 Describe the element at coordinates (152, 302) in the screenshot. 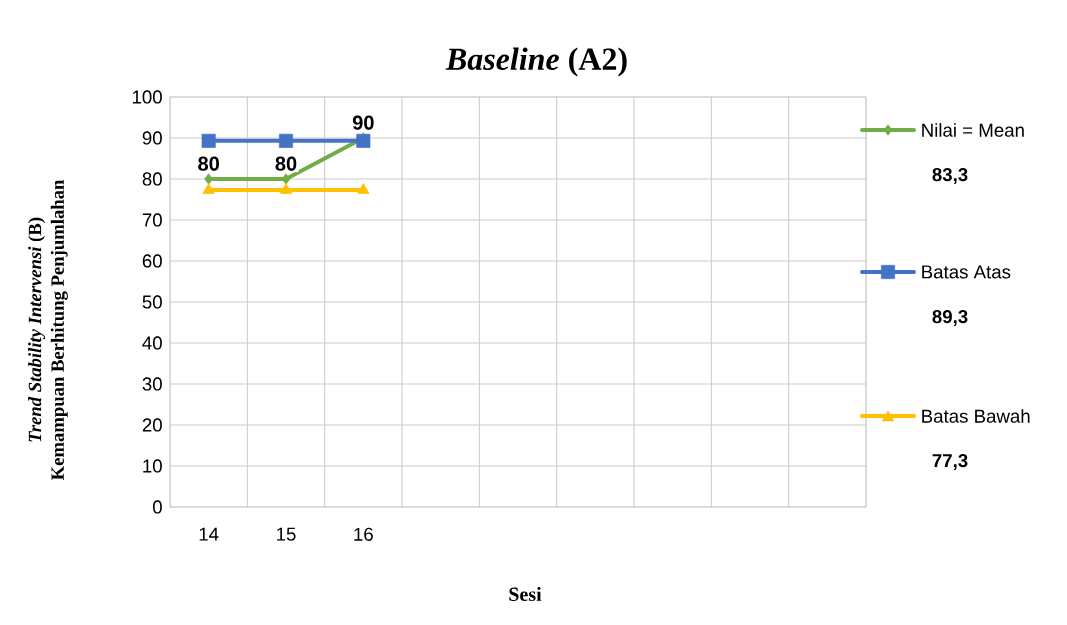

I see `y-tick-label: 50` at that location.